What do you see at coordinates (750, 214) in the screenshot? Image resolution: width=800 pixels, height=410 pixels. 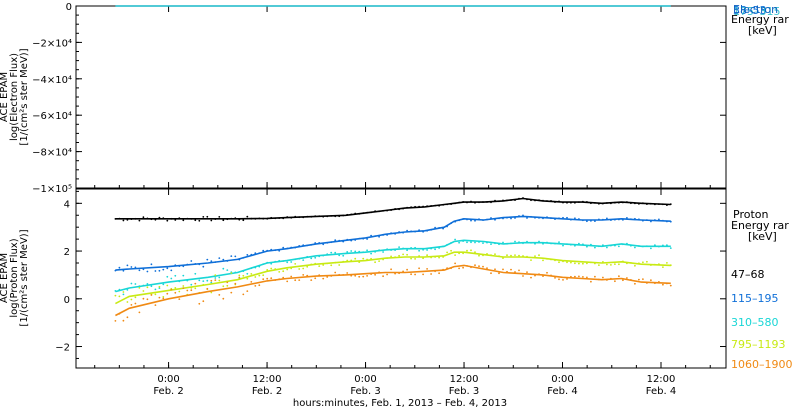 I see `proton-legend-title: Proton` at bounding box center [750, 214].